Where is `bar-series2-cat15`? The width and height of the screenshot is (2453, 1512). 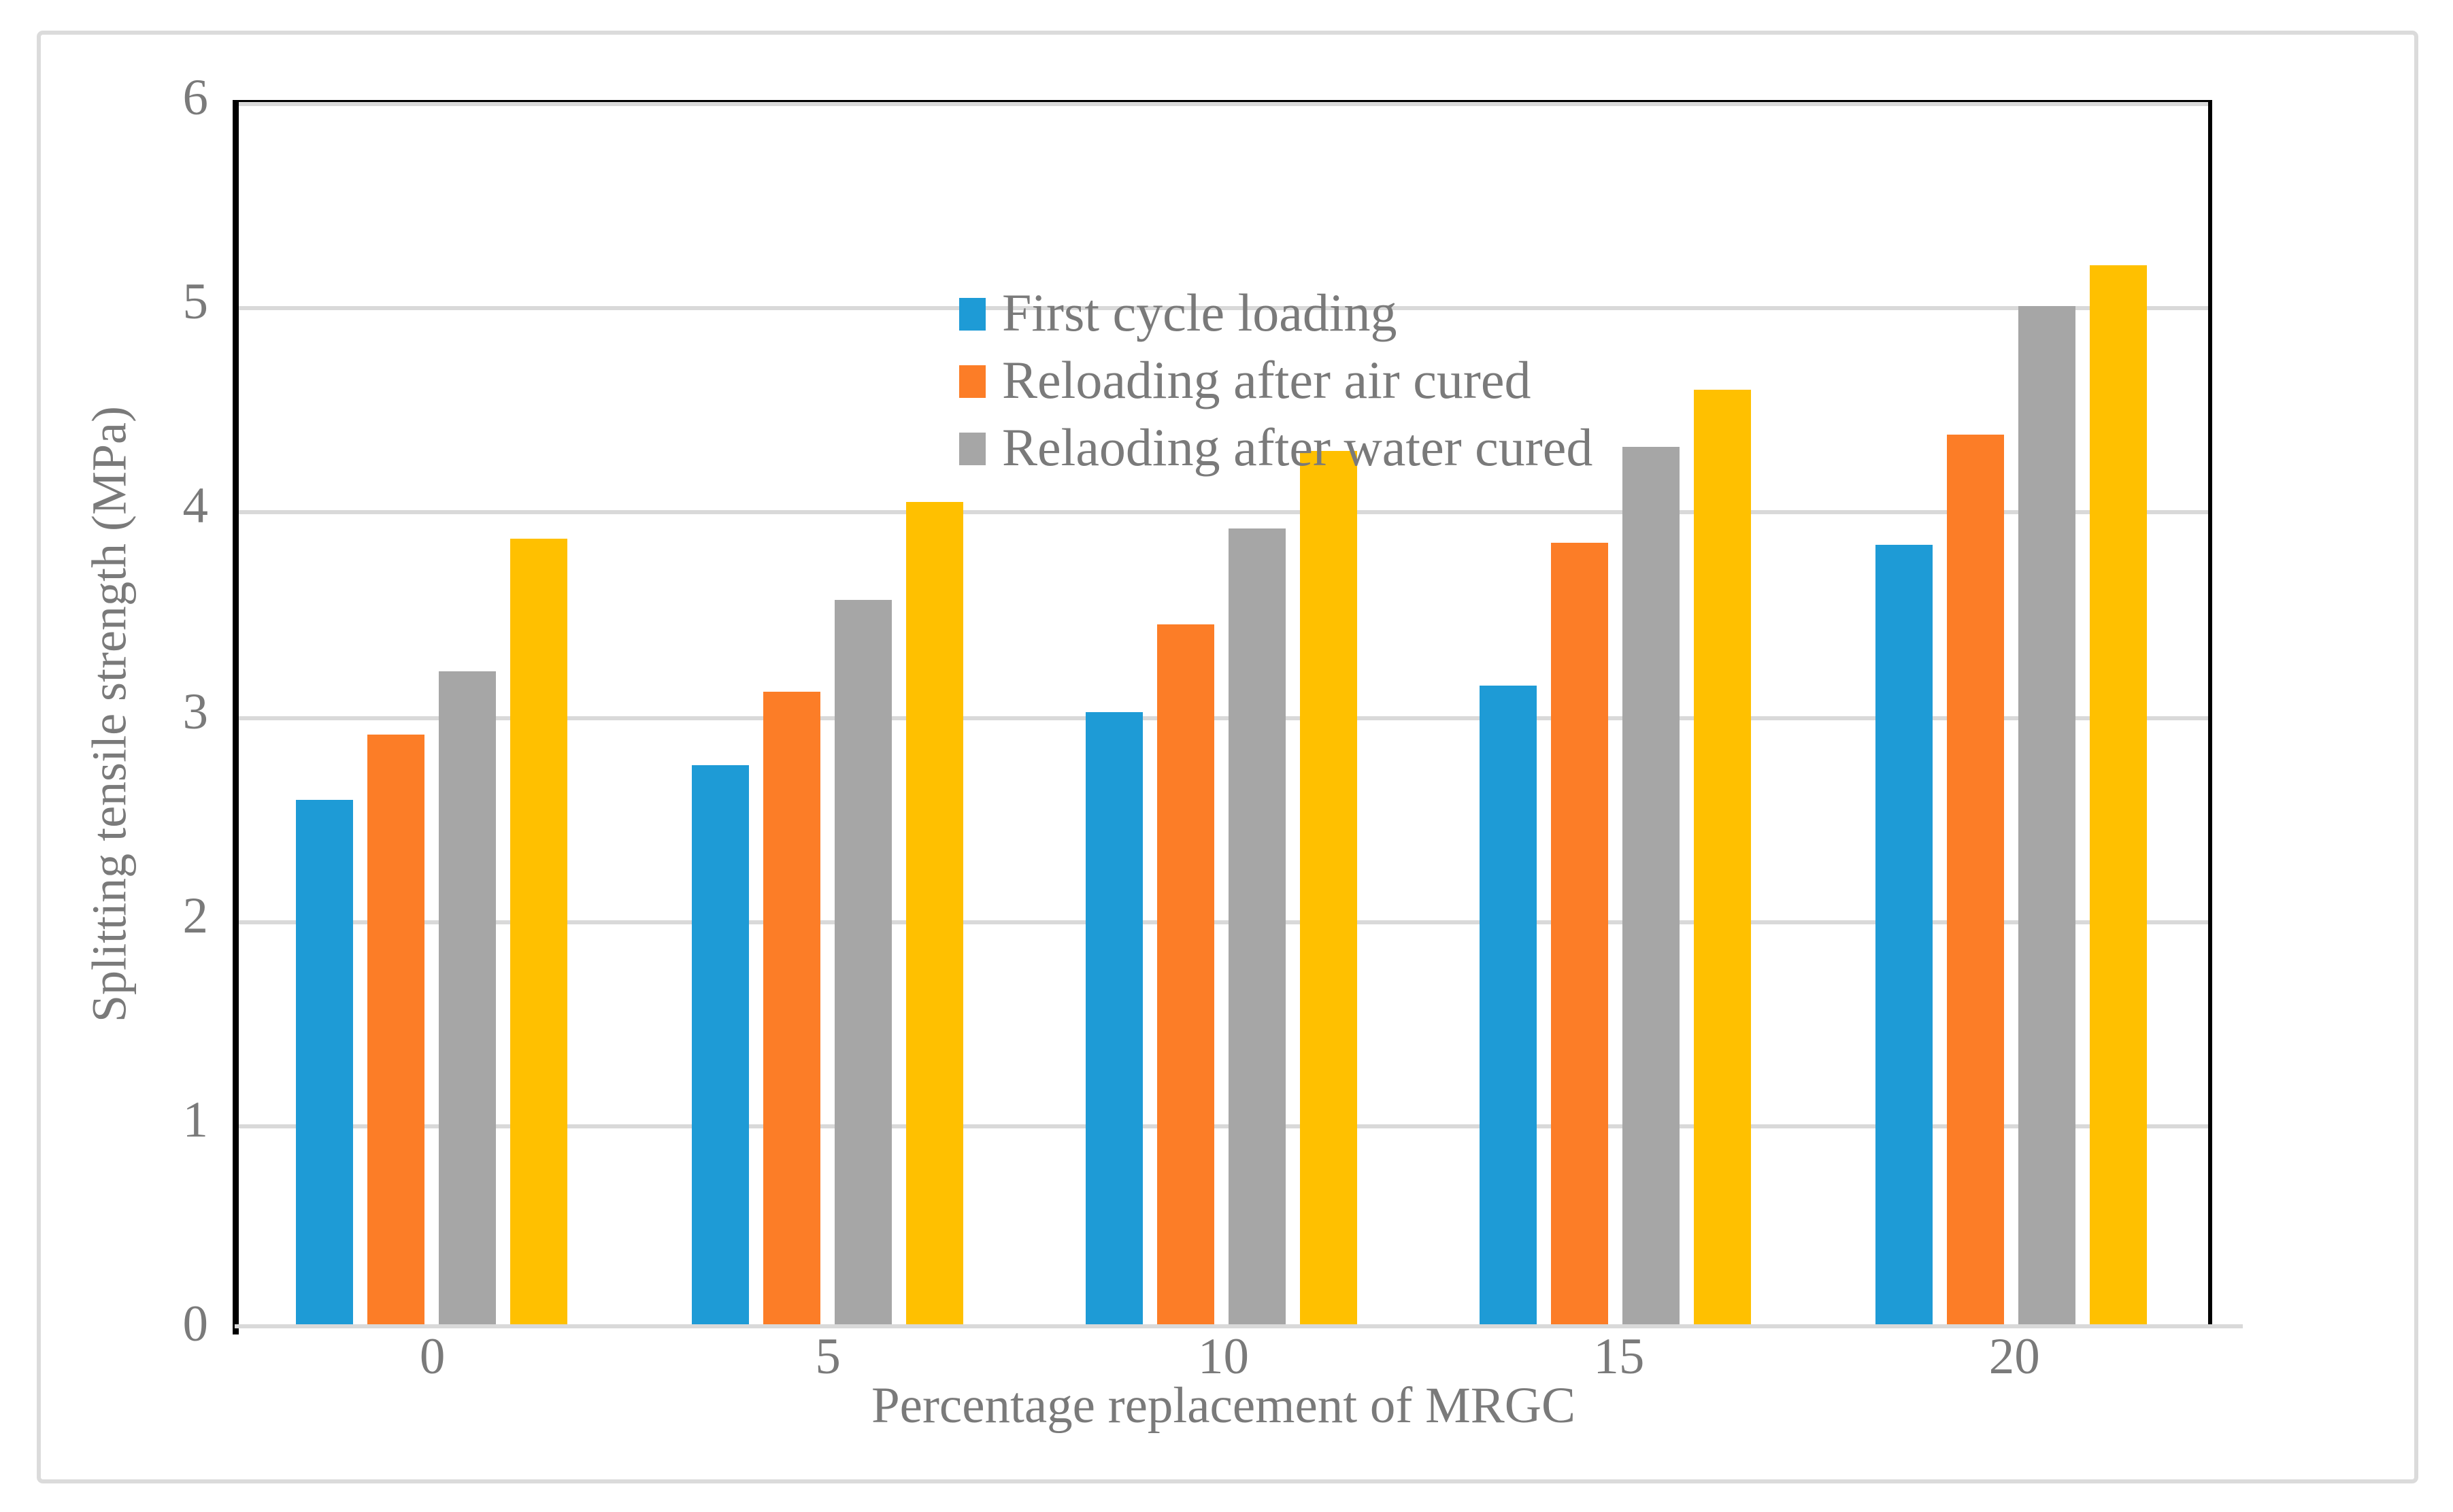
bar-series2-cat15 is located at coordinates (1652, 886).